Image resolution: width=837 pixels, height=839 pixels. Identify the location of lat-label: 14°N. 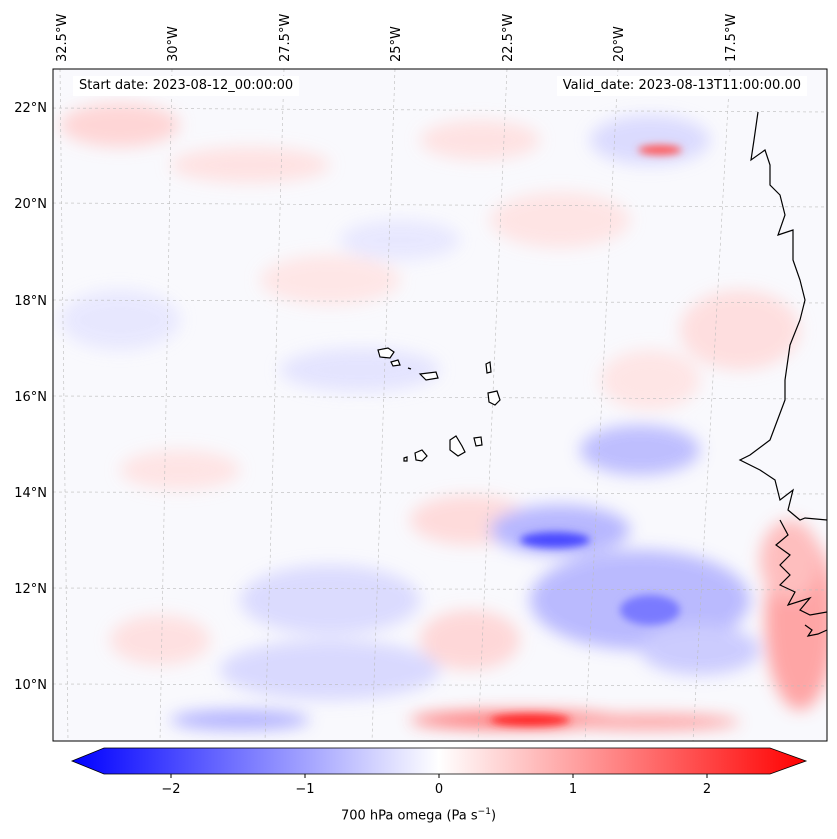
(30, 493).